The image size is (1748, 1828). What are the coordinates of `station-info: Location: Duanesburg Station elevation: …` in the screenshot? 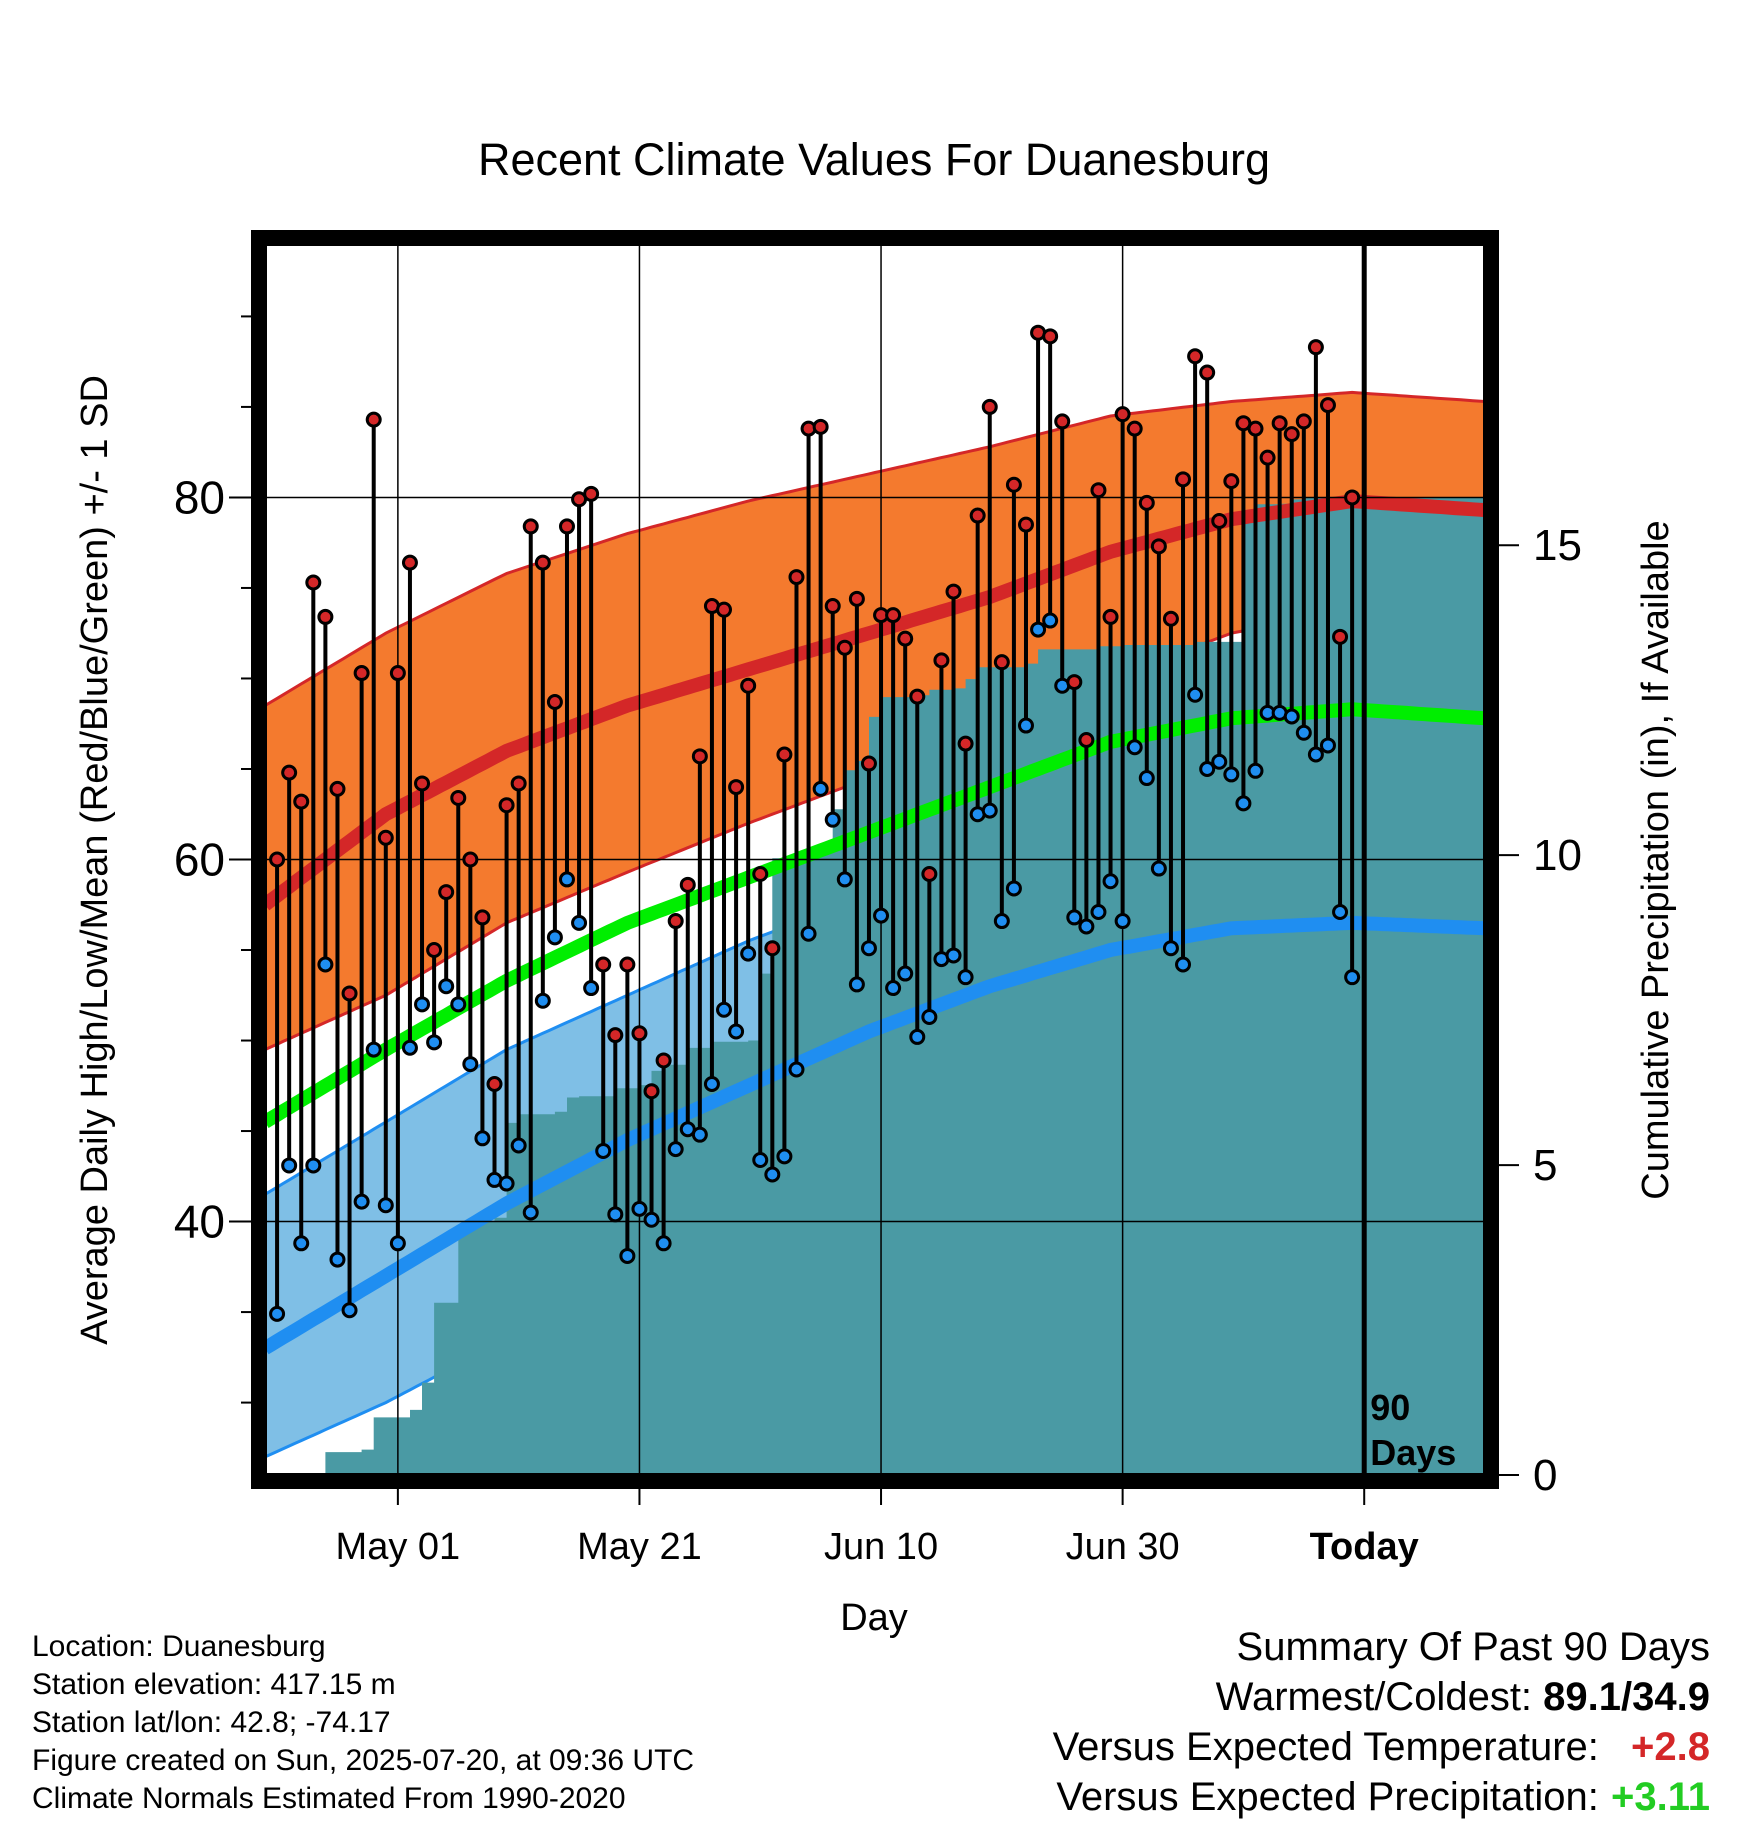 It's located at (363, 1723).